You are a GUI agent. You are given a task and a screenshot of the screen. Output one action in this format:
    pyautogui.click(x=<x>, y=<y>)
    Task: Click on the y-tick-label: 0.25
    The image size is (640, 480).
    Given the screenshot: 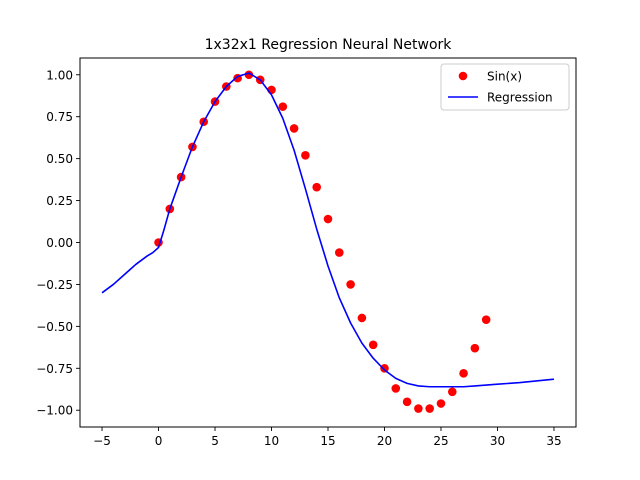 What is the action you would take?
    pyautogui.click(x=59, y=201)
    